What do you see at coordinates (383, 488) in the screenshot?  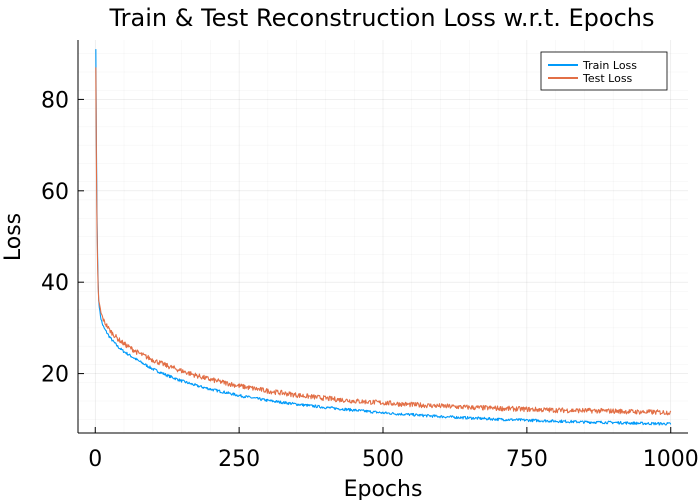 I see `x-axis-title: Epochs` at bounding box center [383, 488].